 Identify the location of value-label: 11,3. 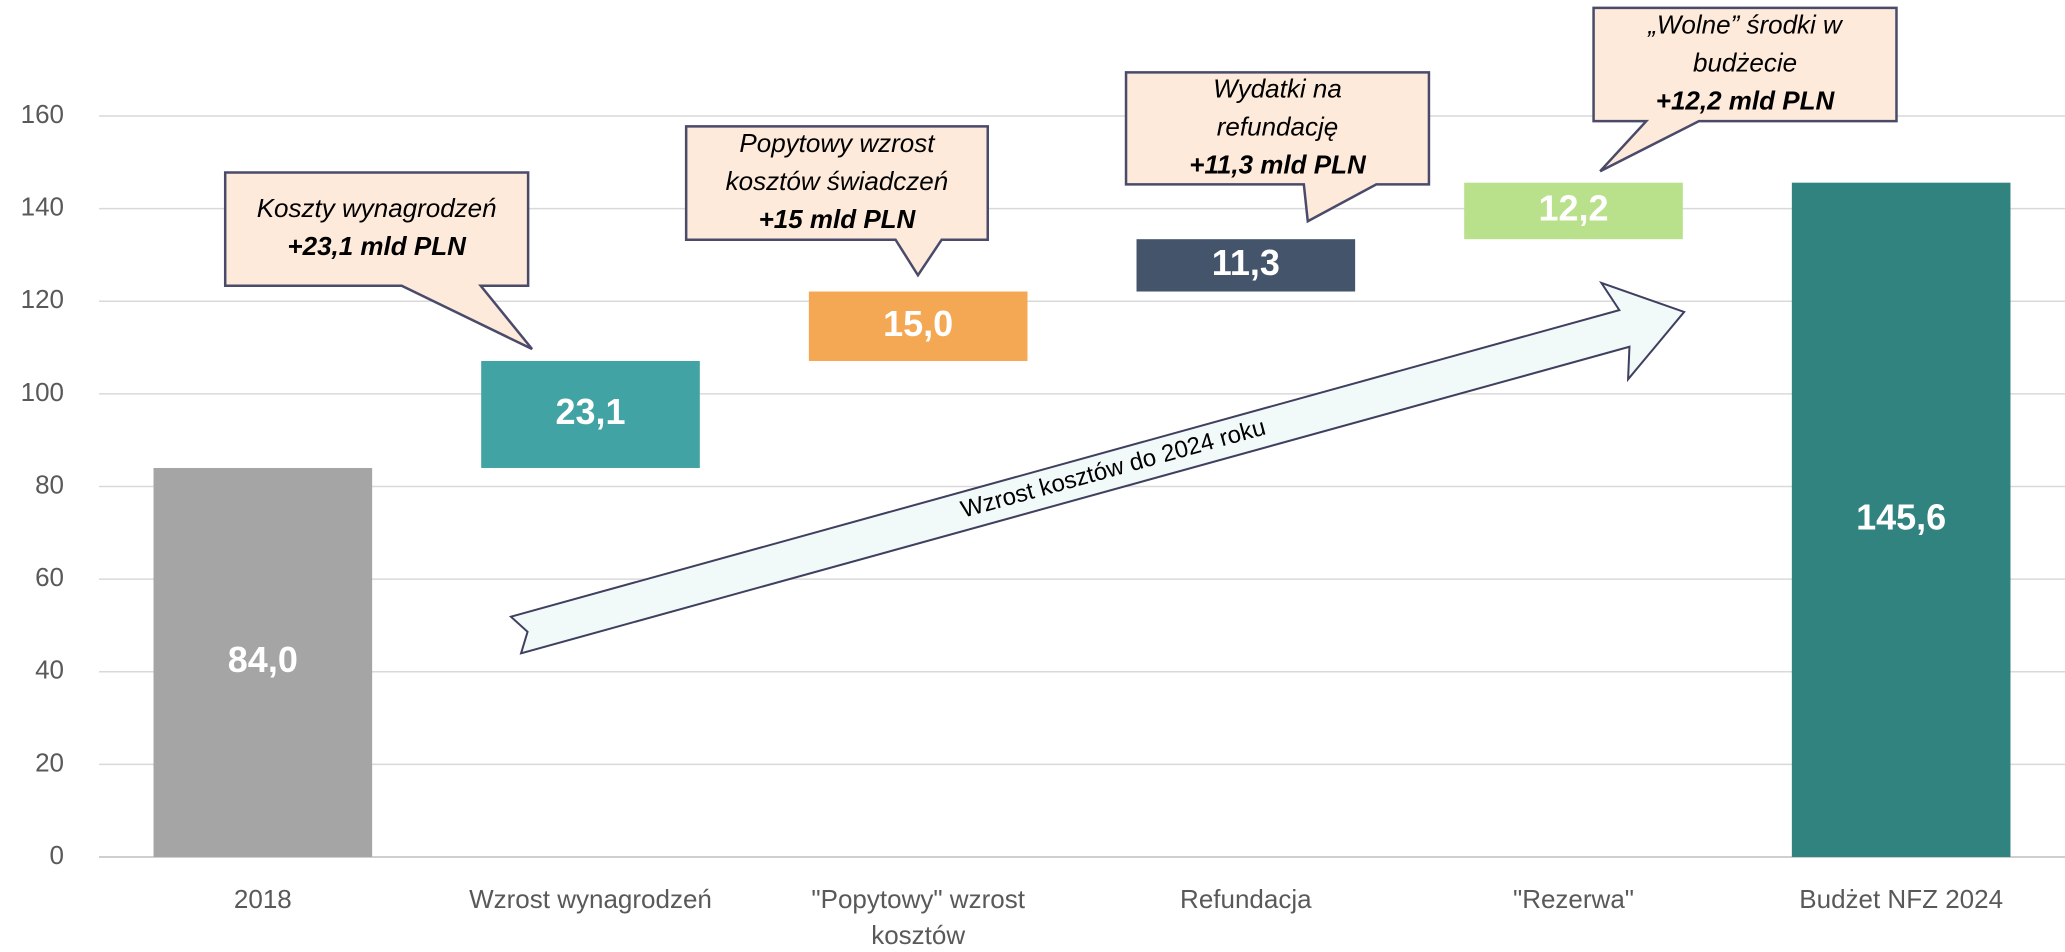
(1246, 262).